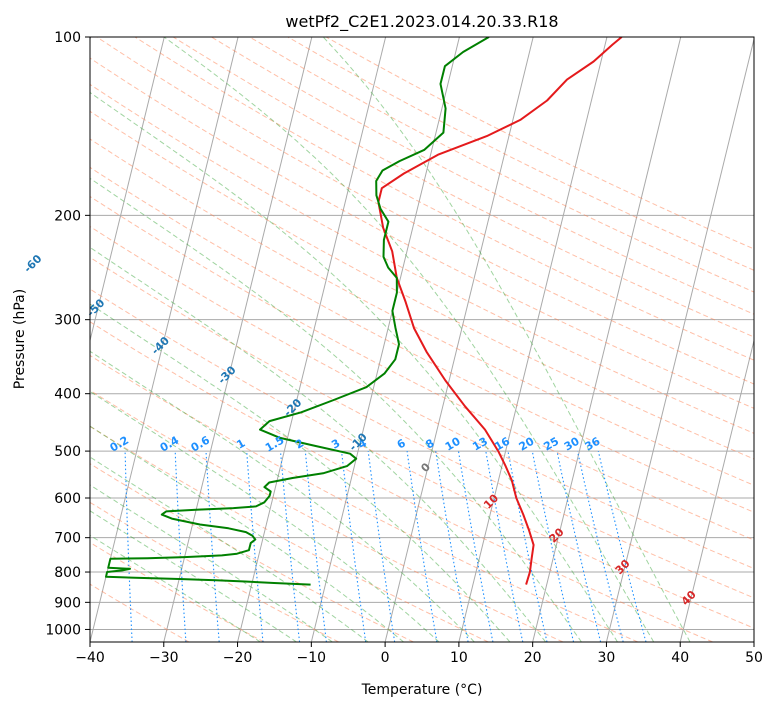 This screenshot has height=708, width=775. Describe the element at coordinates (67, 539) in the screenshot. I see `y-tick-label: 700` at that location.